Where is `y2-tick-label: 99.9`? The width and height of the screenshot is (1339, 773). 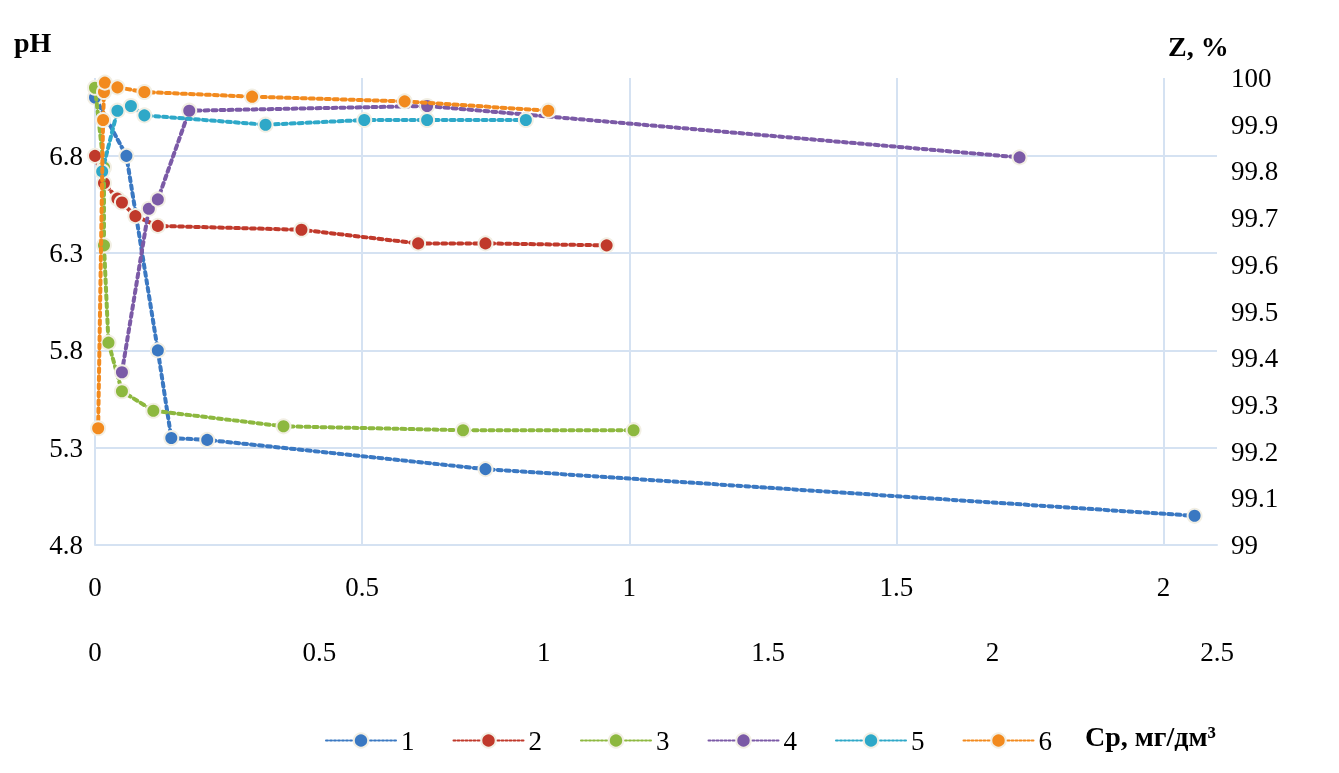
y2-tick-label: 99.9 is located at coordinates (1255, 124).